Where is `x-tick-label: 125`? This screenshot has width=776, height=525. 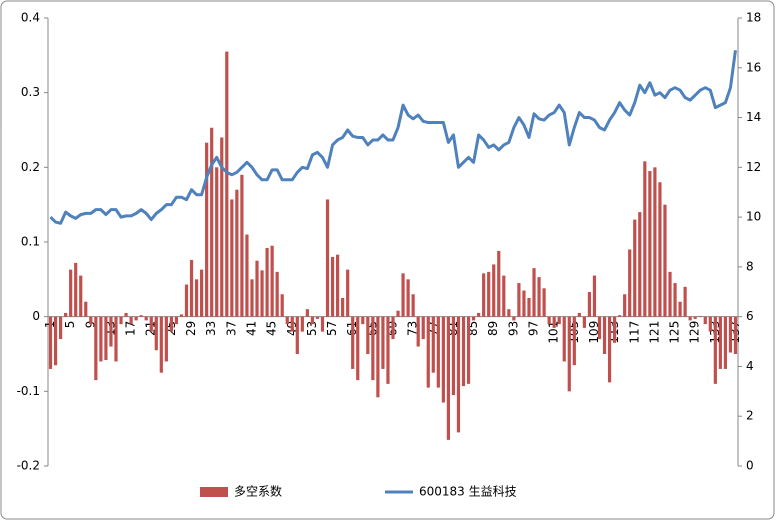
x-tick-label: 125 is located at coordinates (675, 332).